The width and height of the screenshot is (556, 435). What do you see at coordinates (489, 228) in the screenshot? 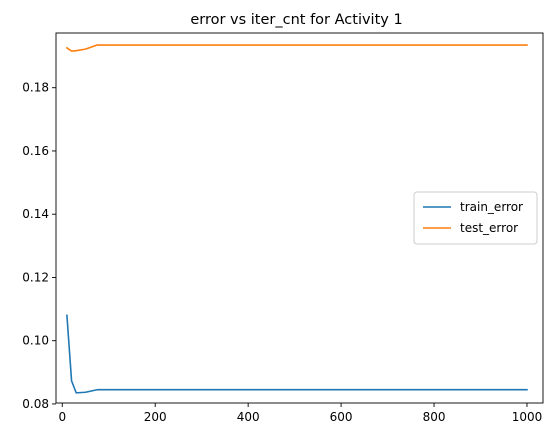
I see `legend-label: test_error` at bounding box center [489, 228].